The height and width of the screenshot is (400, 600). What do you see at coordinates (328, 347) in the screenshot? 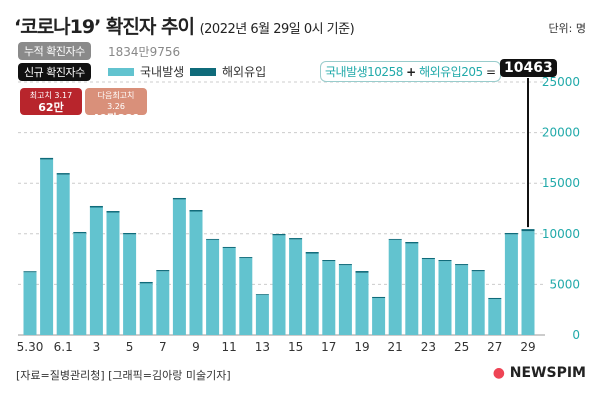
I see `x-tick-label: 17` at bounding box center [328, 347].